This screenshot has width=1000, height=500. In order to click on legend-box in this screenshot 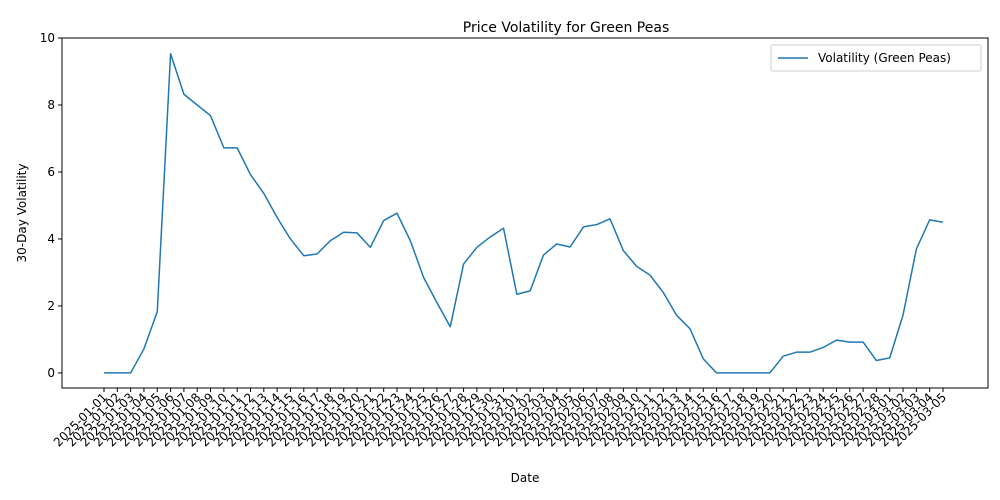, I will do `click(876, 58)`.